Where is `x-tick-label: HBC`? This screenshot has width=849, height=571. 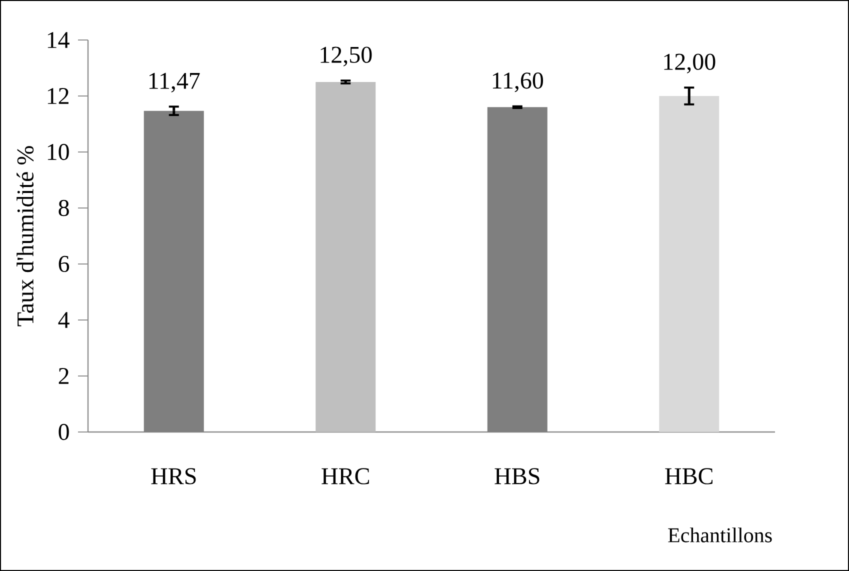
x-tick-label: HBC is located at coordinates (688, 476).